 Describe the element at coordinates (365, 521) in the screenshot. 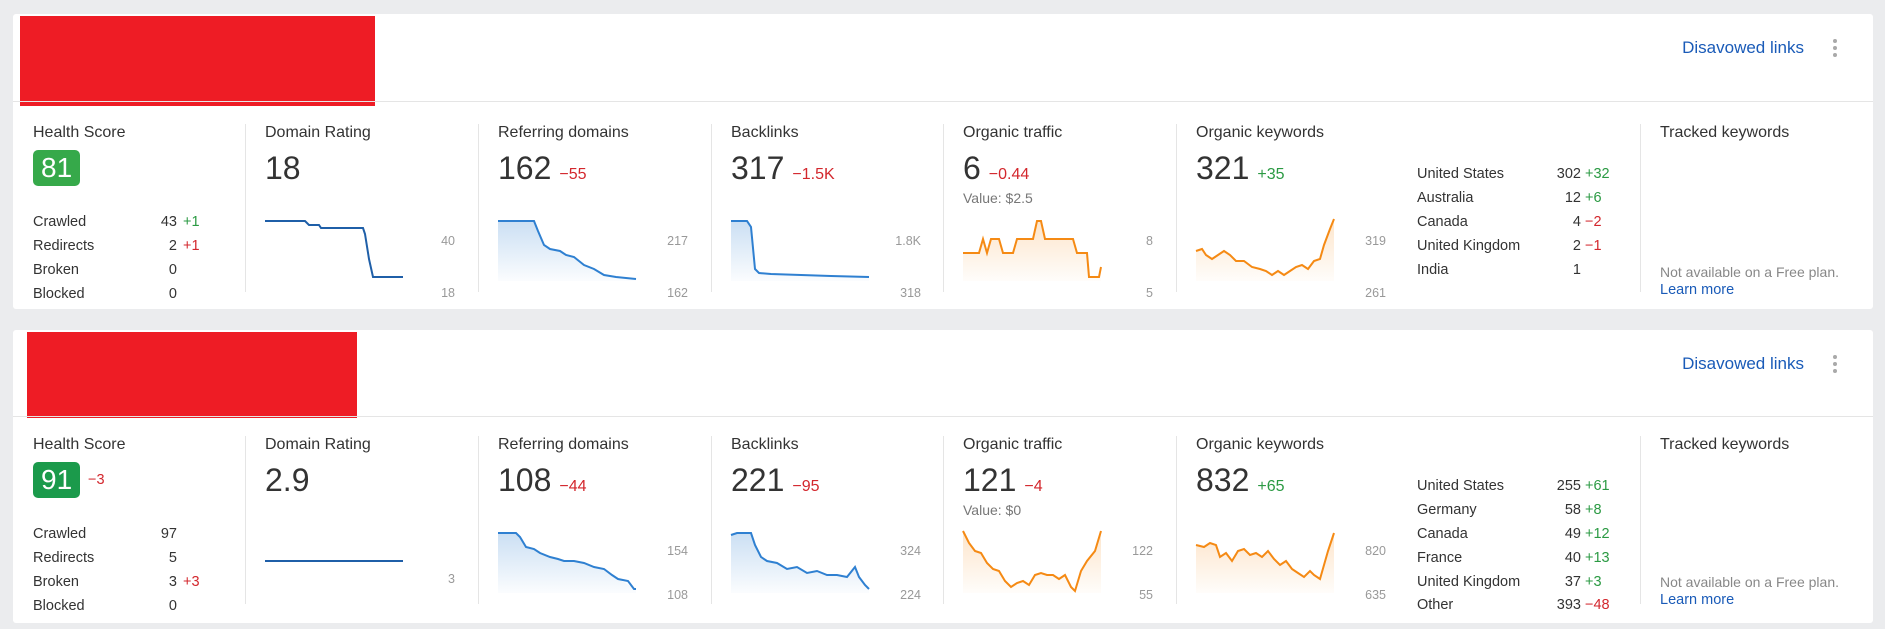

I see `domain-rating-block: Domain Rating 2.9 3` at that location.